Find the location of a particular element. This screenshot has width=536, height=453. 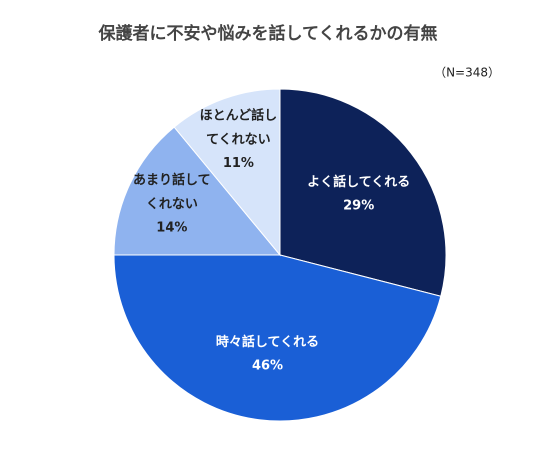

chart-title: 保護者に不安や悩みを話してくれるかの有無 is located at coordinates (268, 33).